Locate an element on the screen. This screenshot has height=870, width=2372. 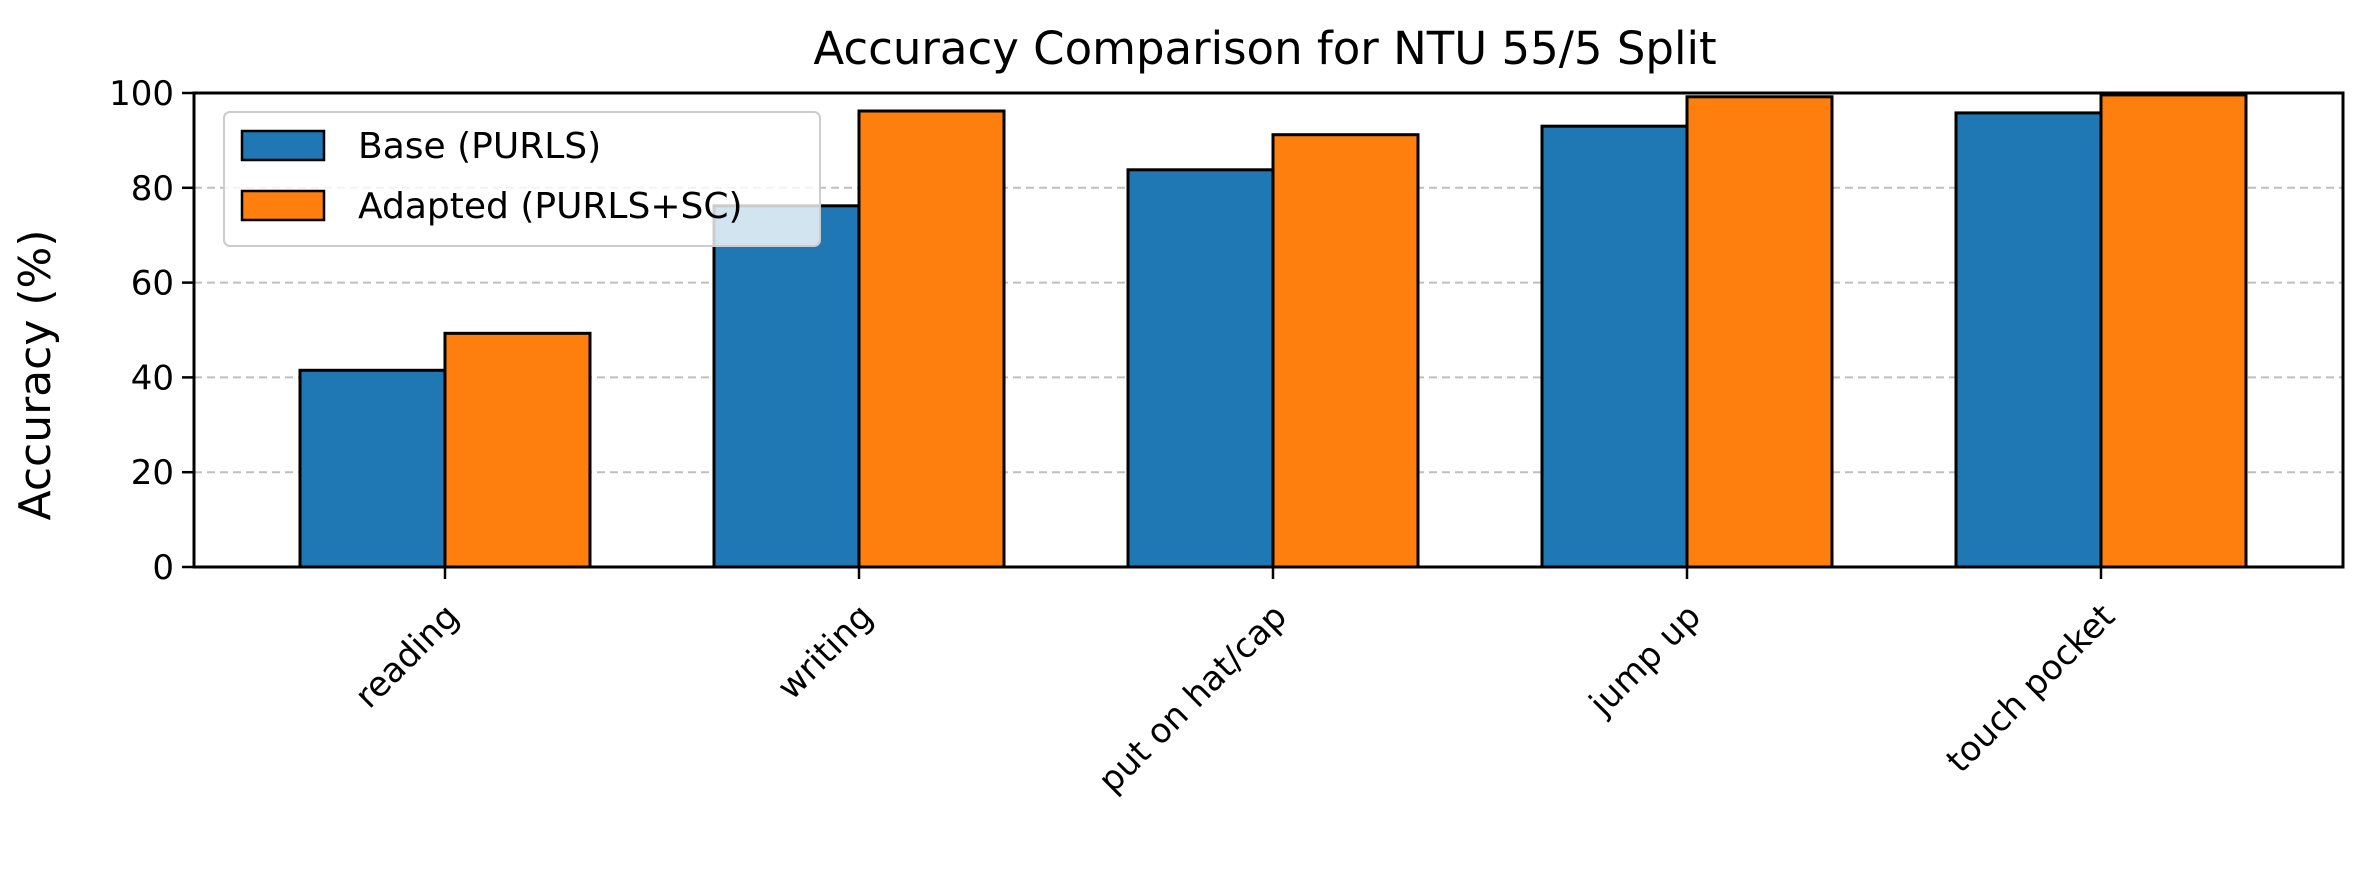
legend-box is located at coordinates (522, 179).